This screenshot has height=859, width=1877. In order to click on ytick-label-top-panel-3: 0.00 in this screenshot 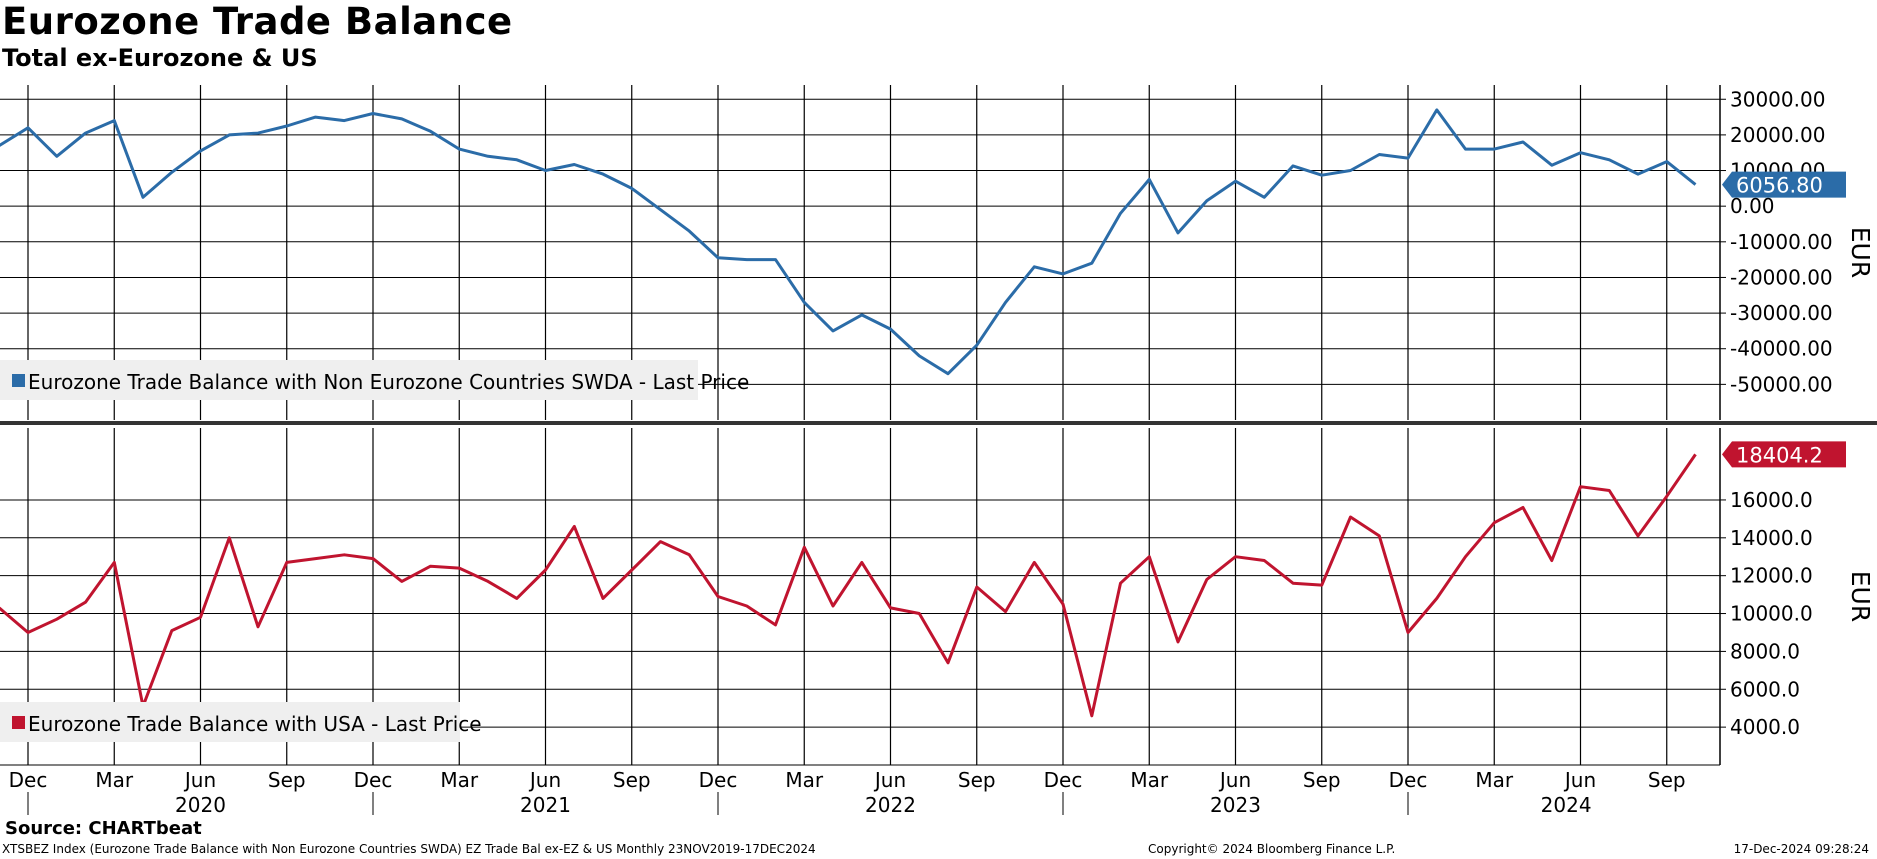, I will do `click(1752, 206)`.